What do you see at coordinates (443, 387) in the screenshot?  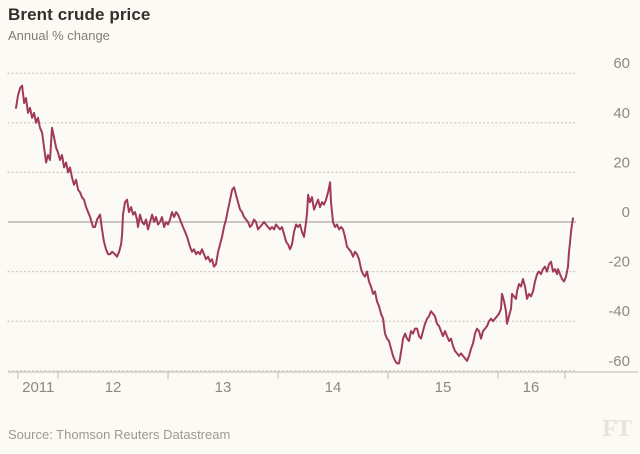 I see `x-axis-label: 15` at bounding box center [443, 387].